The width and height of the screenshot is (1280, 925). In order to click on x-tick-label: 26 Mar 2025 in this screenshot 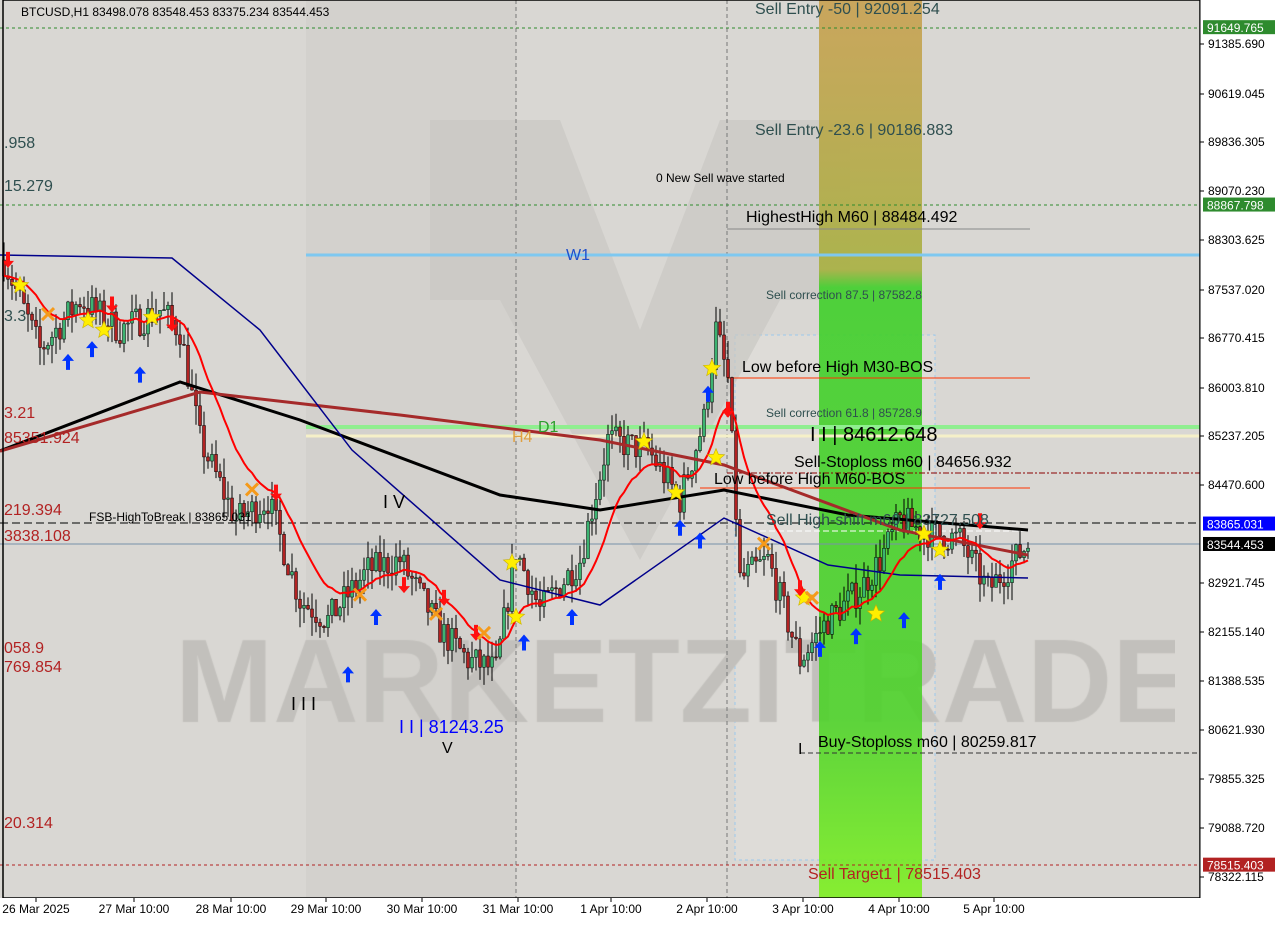, I will do `click(36, 909)`.